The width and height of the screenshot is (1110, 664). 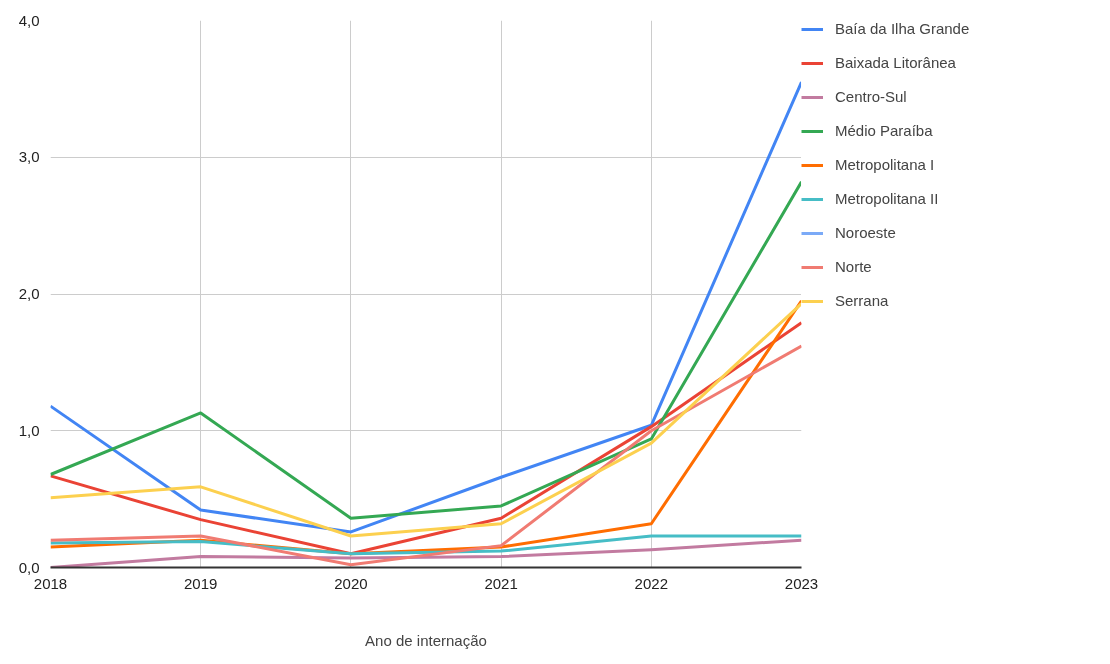 What do you see at coordinates (426, 640) in the screenshot?
I see `x-axis-title: Ano de internação` at bounding box center [426, 640].